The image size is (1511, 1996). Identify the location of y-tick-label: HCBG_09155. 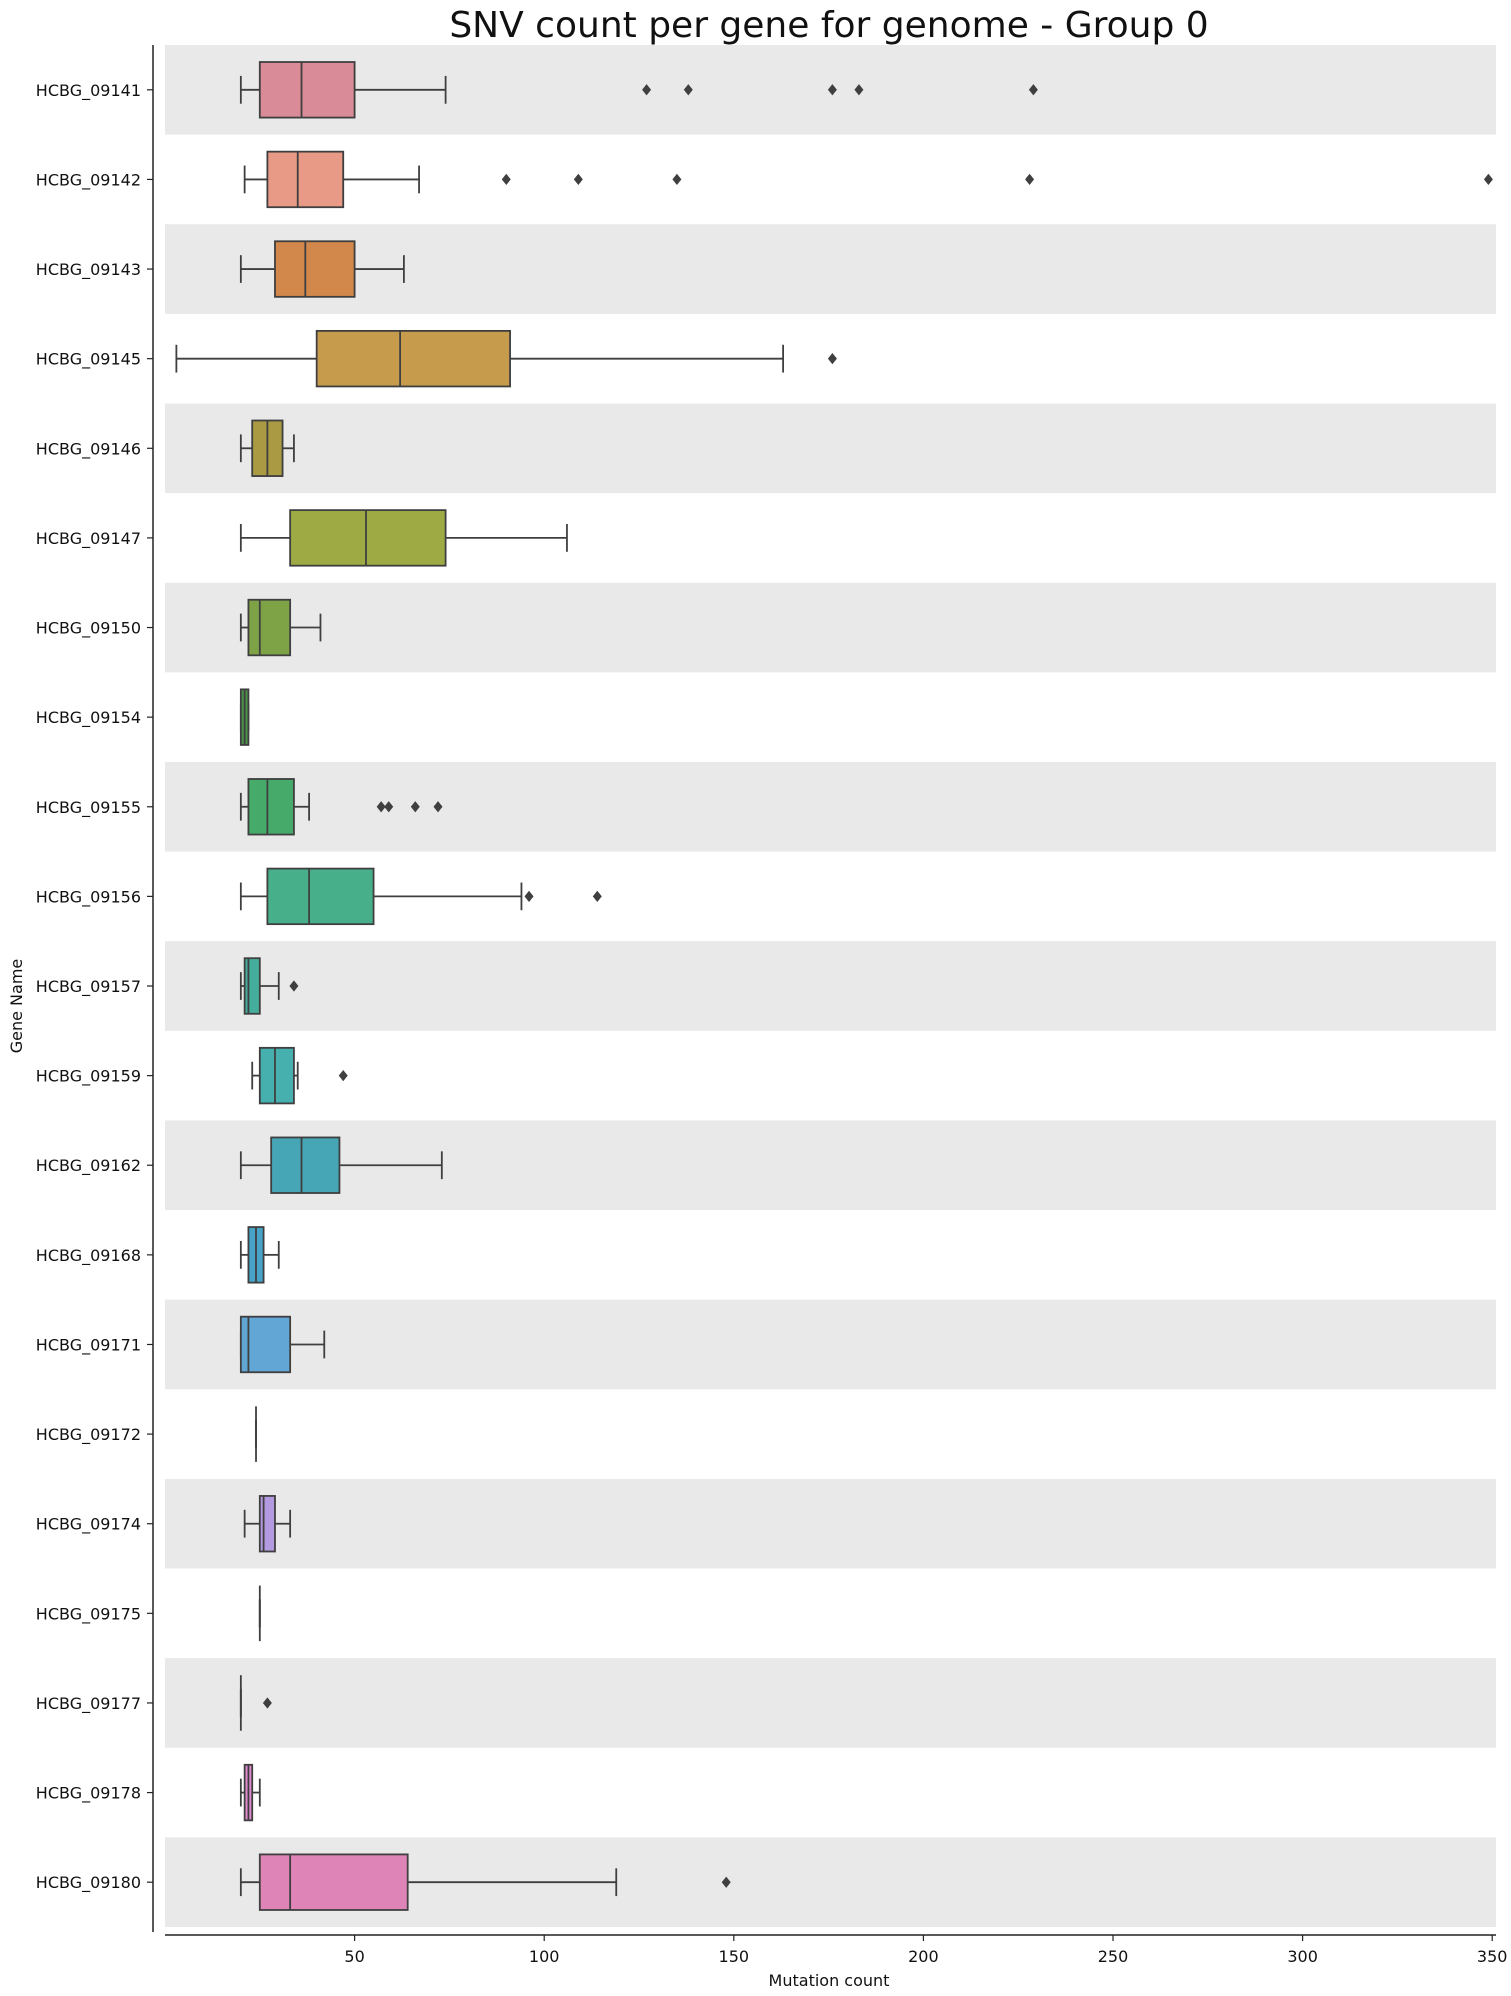
(88, 808).